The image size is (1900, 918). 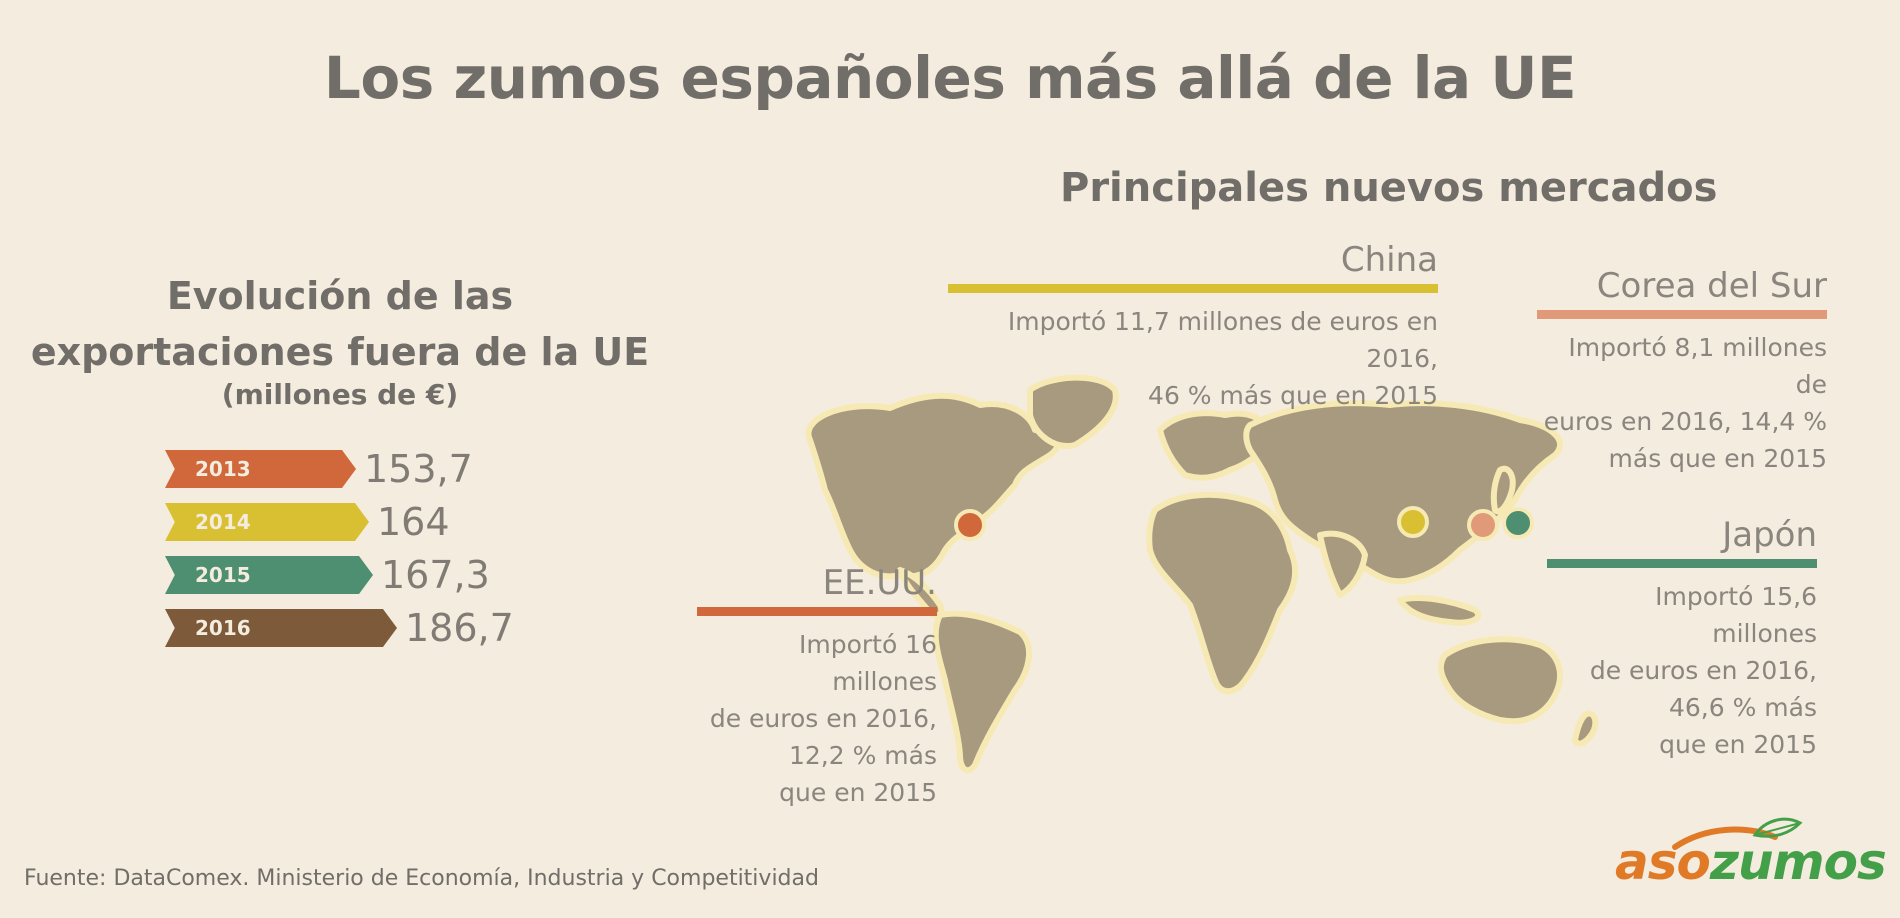 I want to click on market-name: China, so click(x=1389, y=260).